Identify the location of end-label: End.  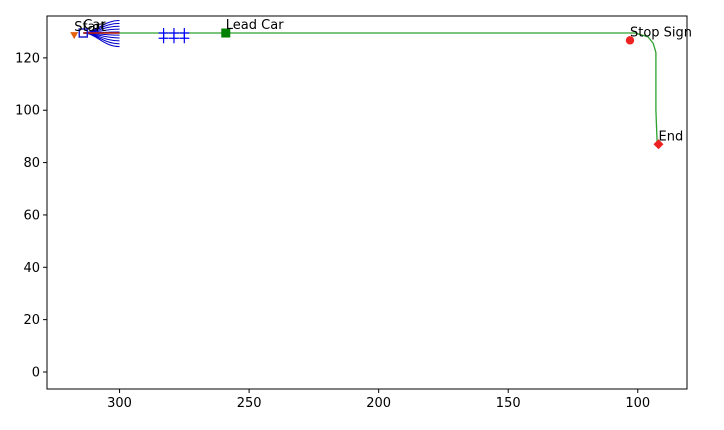
(670, 136).